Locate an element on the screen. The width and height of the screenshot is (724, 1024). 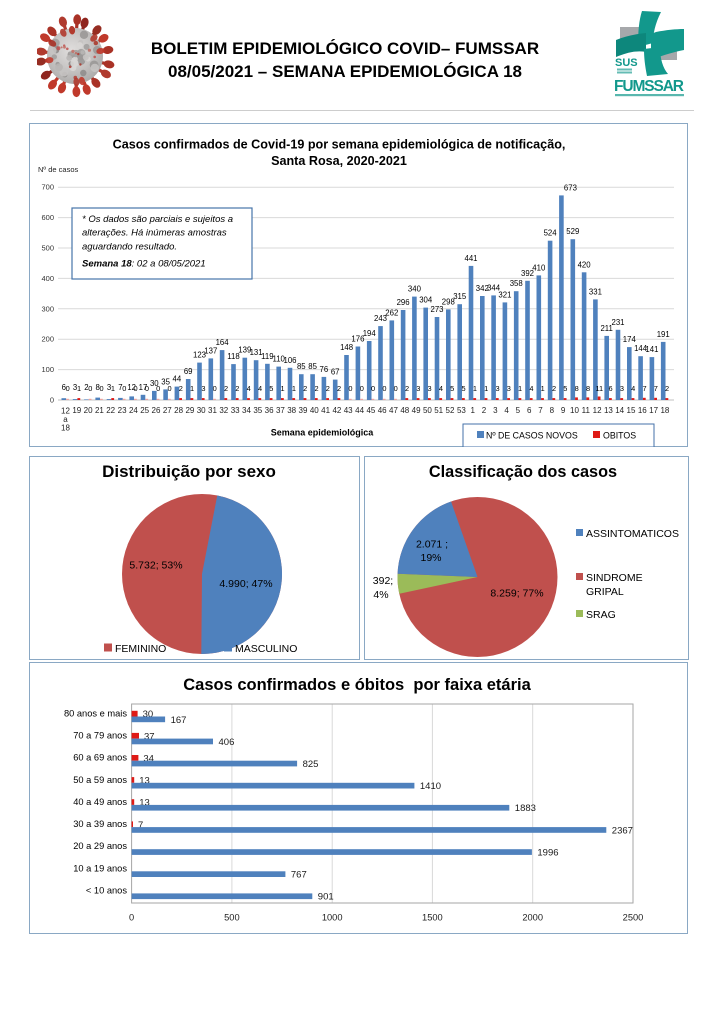
svg-text: Nº DE CASOS NOVOS is located at coordinates (532, 436).